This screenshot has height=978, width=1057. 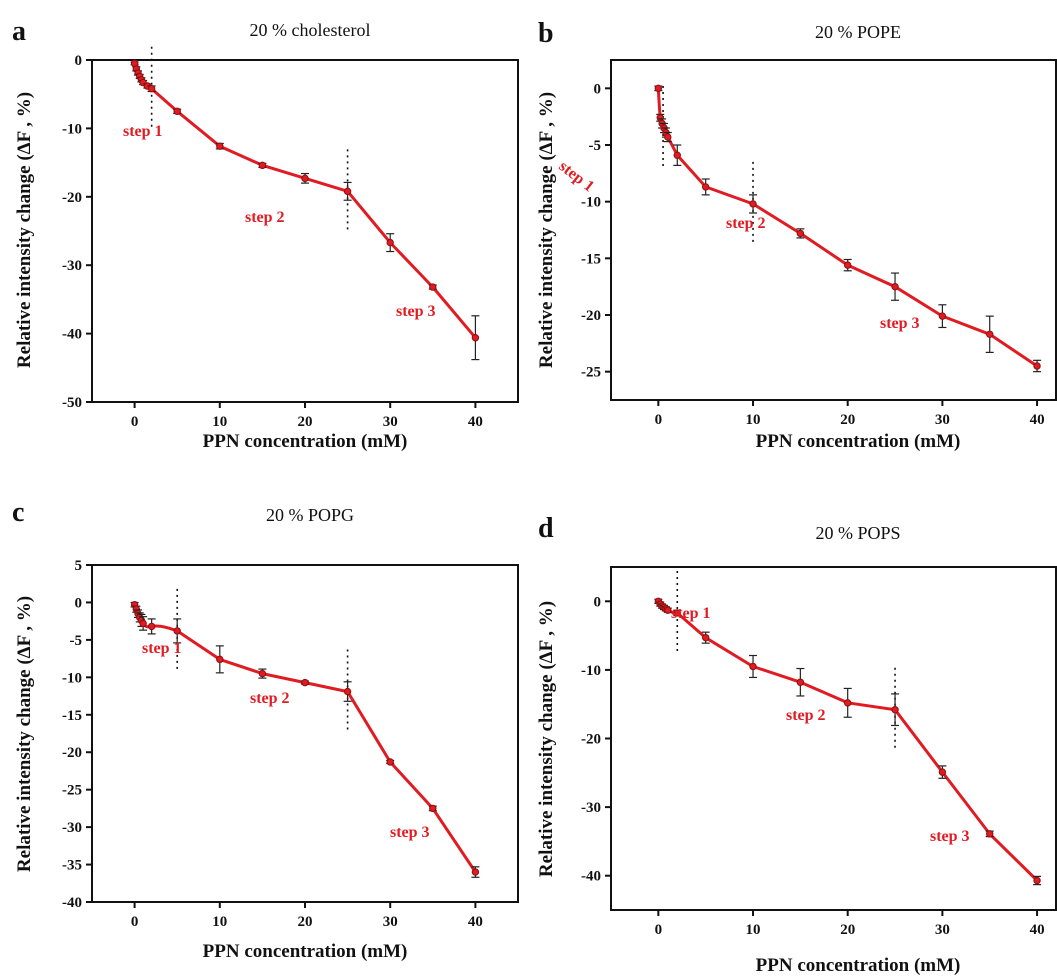 I want to click on panel-title: 20 % POPG, so click(x=310, y=515).